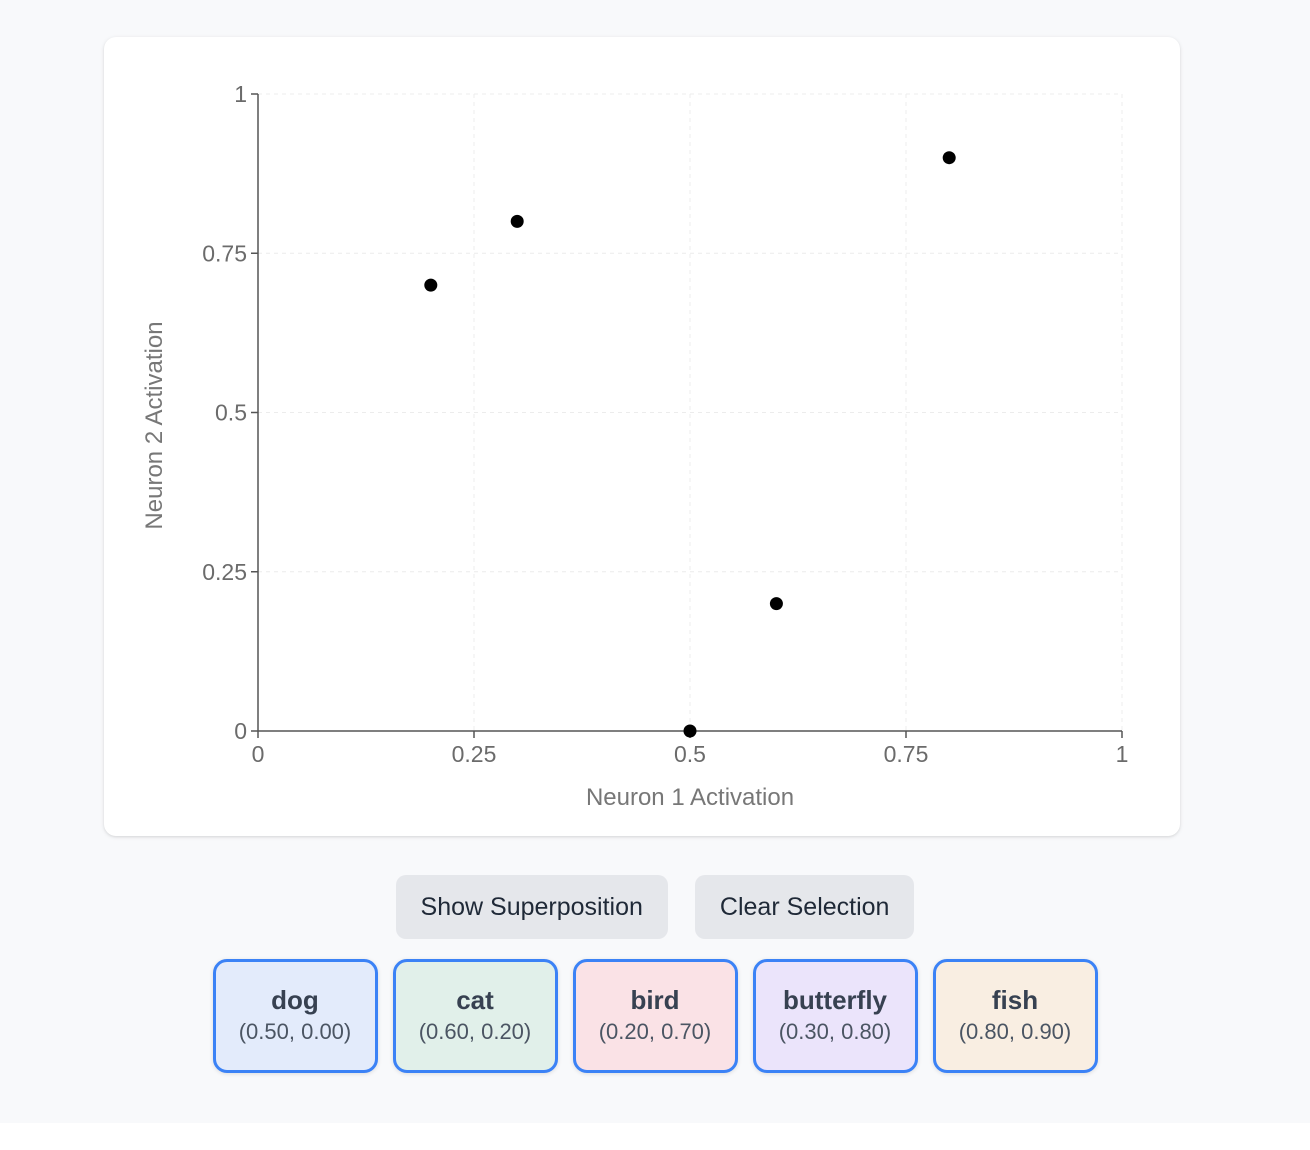 The height and width of the screenshot is (1150, 1310). I want to click on x-tick-label: 0.75, so click(906, 754).